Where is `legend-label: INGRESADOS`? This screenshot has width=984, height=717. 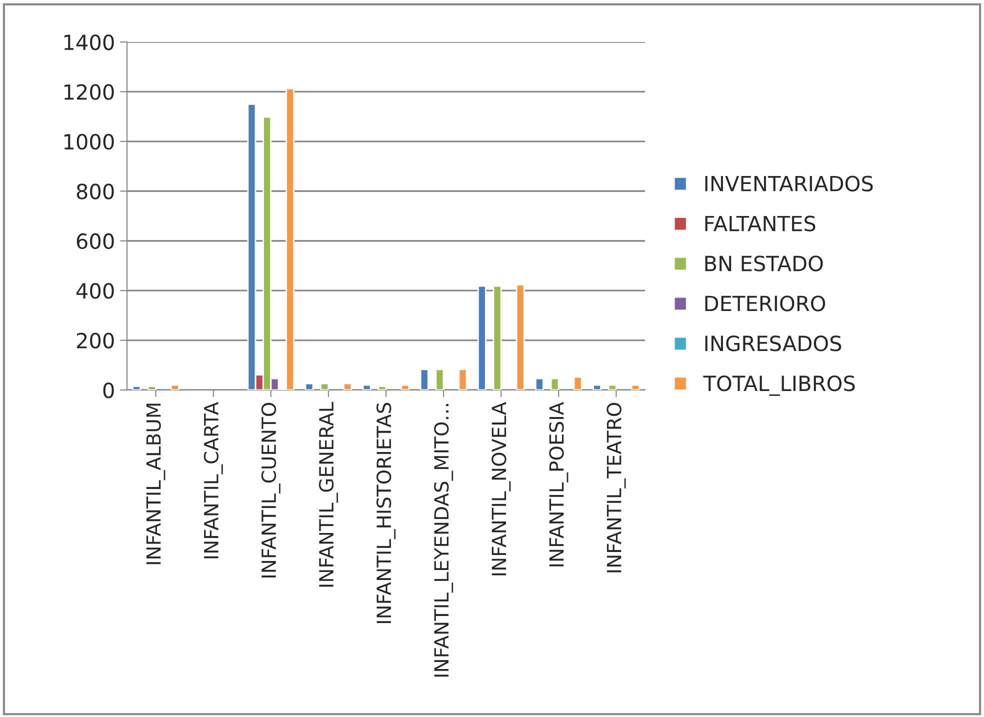 legend-label: INGRESADOS is located at coordinates (773, 344).